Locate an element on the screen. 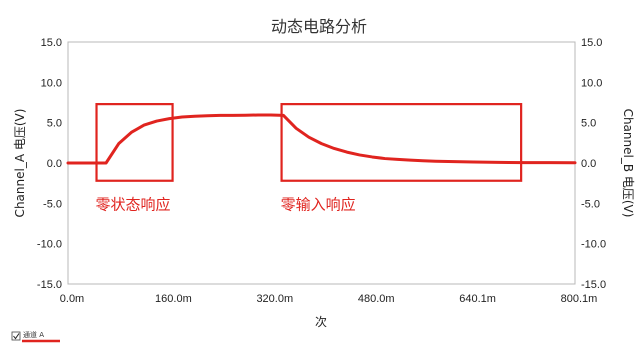 Image resolution: width=637 pixels, height=348 pixels. y-tick-label-left: 10.0 is located at coordinates (51, 83).